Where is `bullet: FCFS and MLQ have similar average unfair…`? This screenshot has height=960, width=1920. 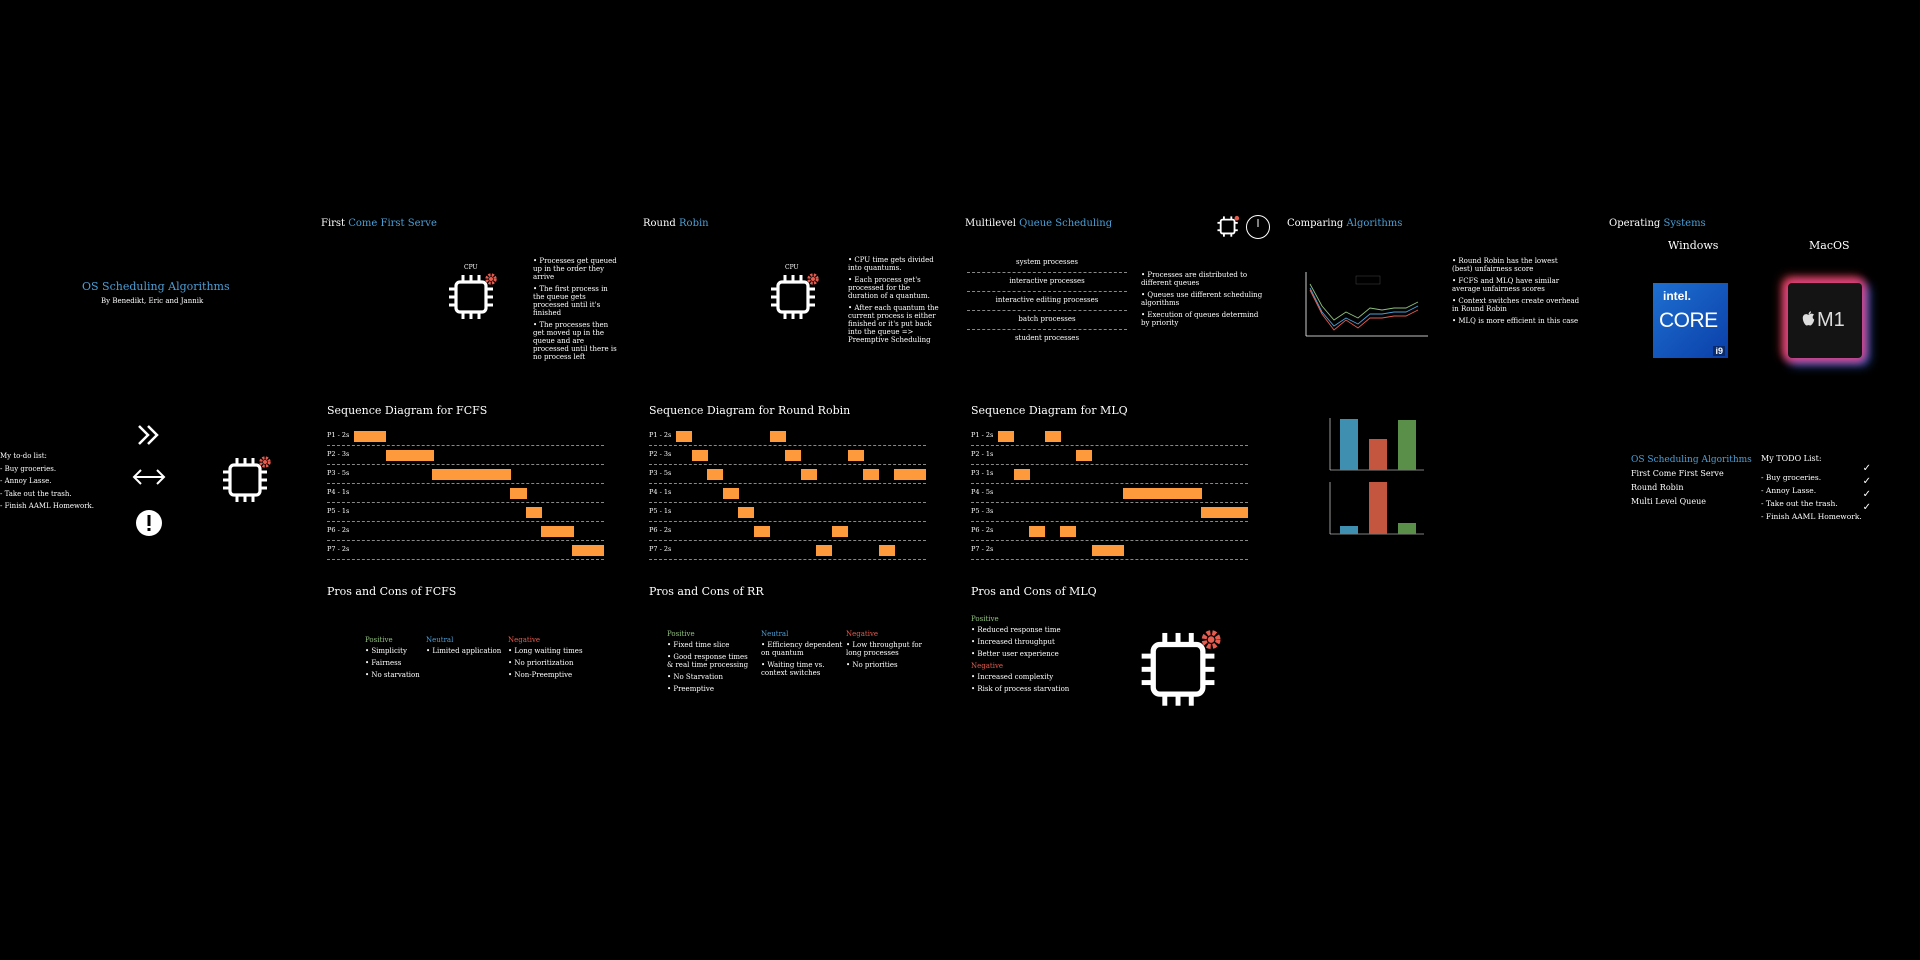
bullet: FCFS and MLQ have similar average unfair… is located at coordinates (1516, 285).